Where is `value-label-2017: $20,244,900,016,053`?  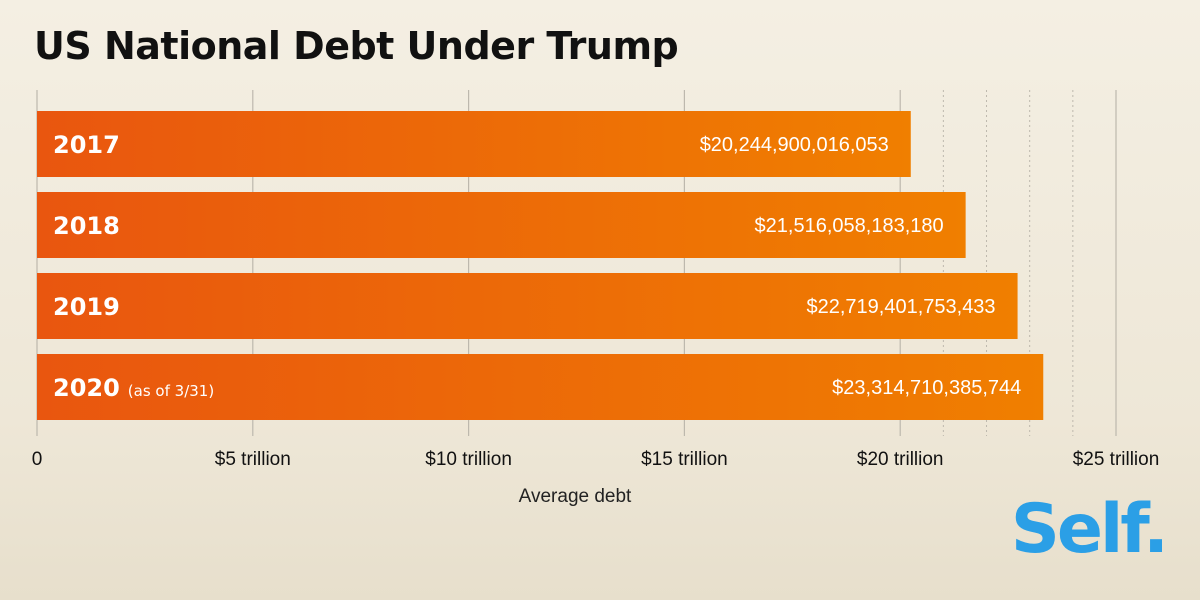 value-label-2017: $20,244,900,016,053 is located at coordinates (794, 145).